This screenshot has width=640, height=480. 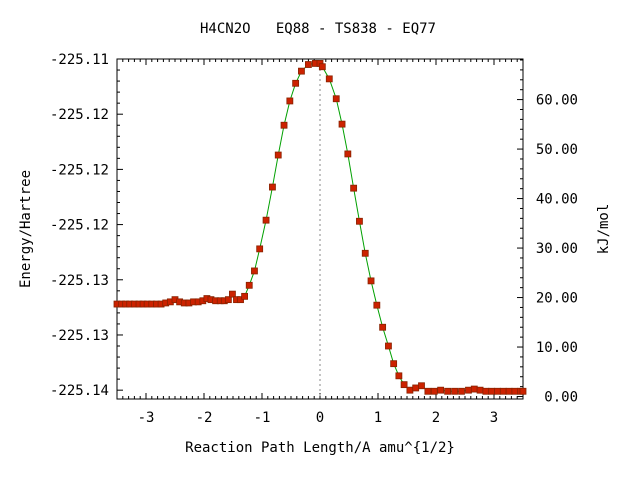 What do you see at coordinates (557, 101) in the screenshot?
I see `y2-tick-label: 60.00` at bounding box center [557, 101].